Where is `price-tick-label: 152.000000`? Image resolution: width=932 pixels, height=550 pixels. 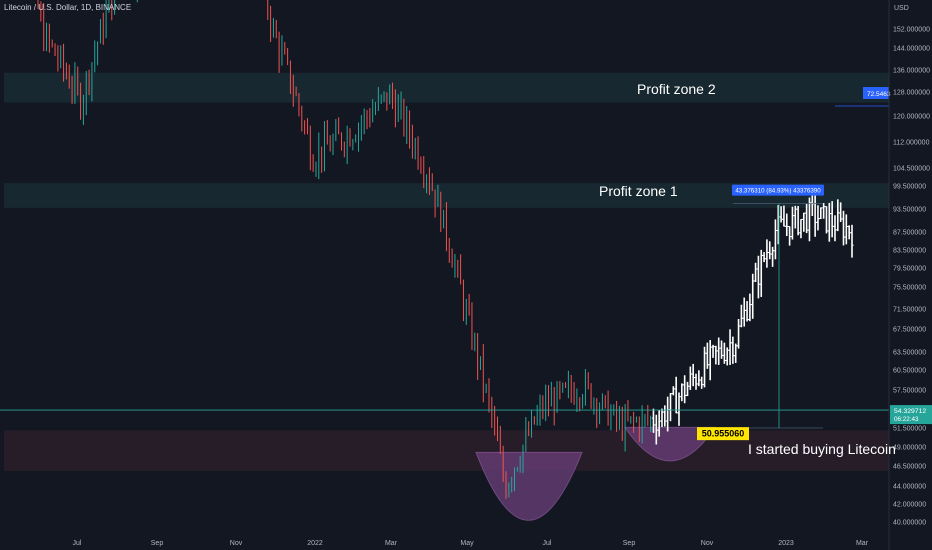
price-tick-label: 152.000000 is located at coordinates (911, 30).